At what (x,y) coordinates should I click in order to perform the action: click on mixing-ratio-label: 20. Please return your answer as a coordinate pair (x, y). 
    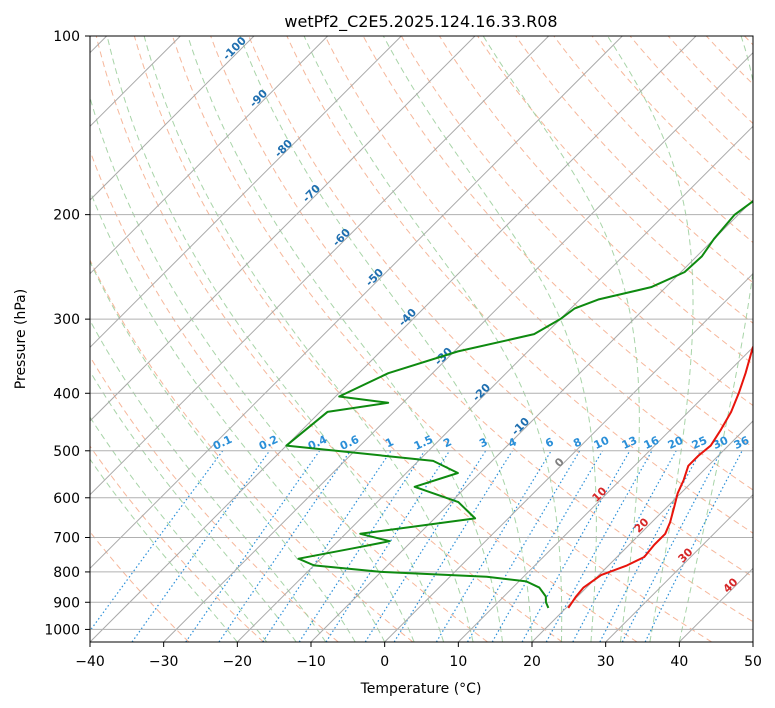
    Looking at the image, I should click on (676, 443).